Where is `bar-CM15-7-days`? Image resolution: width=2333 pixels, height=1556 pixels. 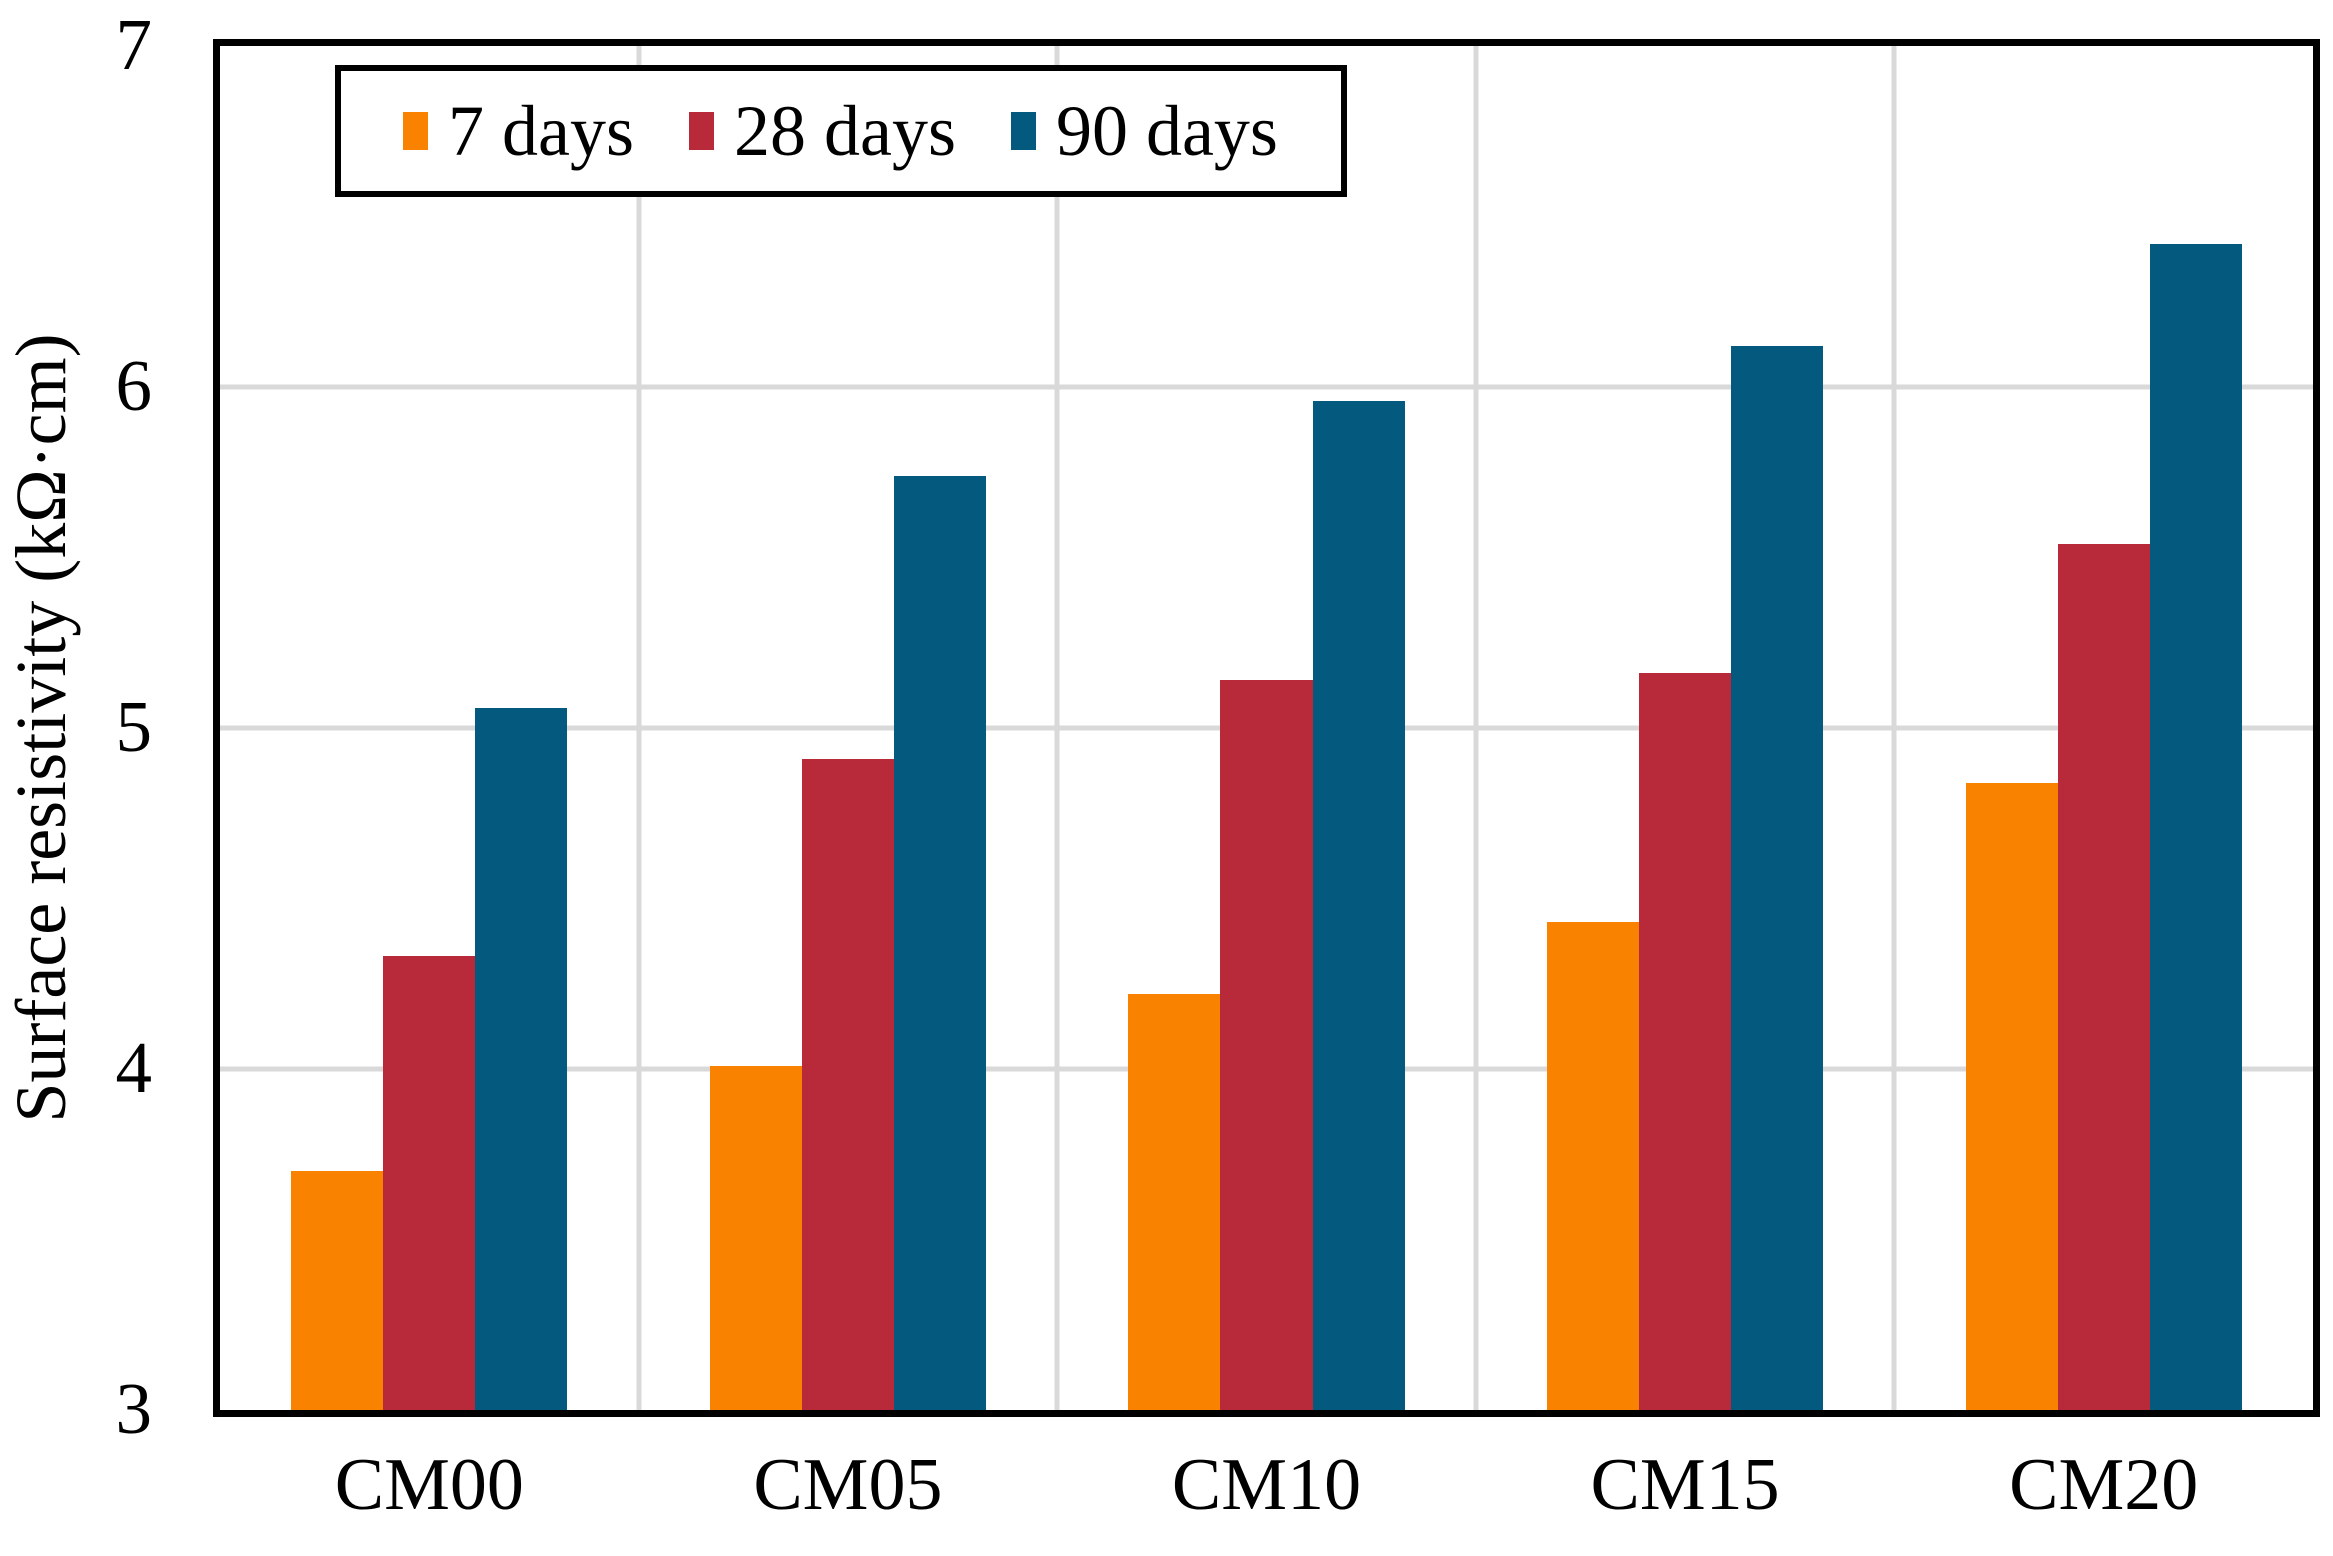
bar-CM15-7-days is located at coordinates (1593, 1166).